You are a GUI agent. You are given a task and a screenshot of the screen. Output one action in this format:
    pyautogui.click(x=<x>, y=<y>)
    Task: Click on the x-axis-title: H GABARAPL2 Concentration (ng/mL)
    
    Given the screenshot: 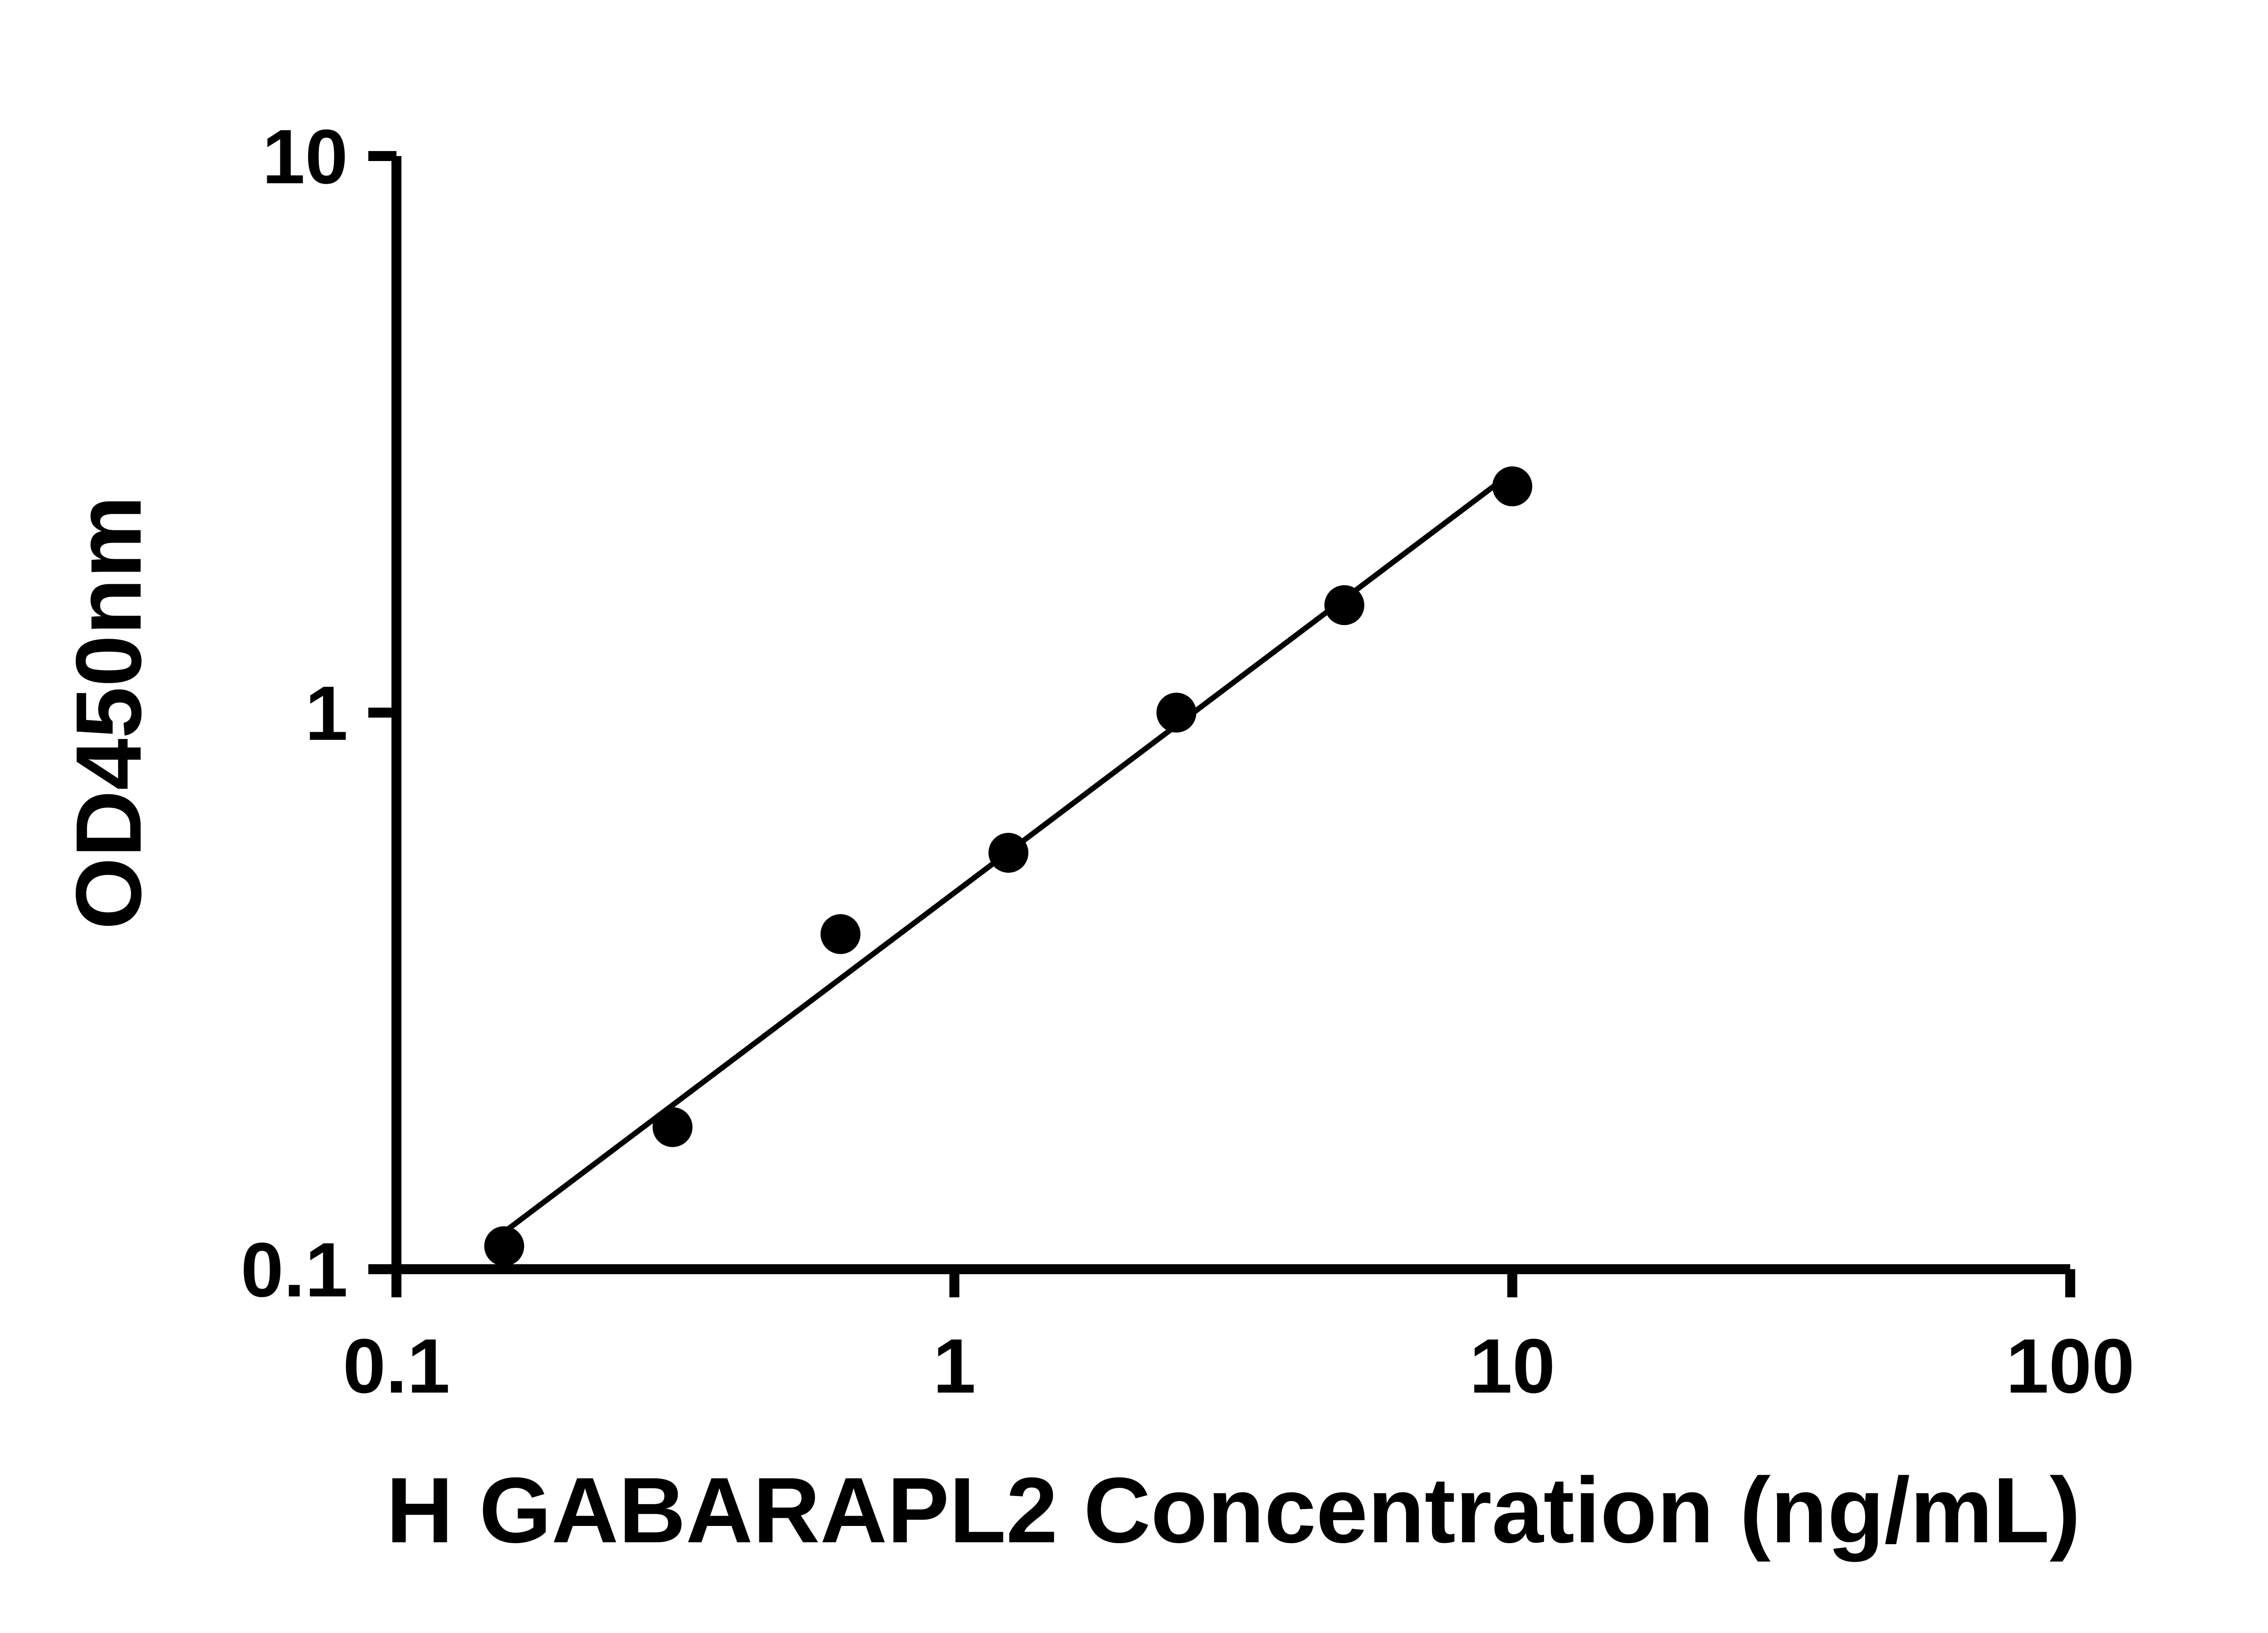 What is the action you would take?
    pyautogui.click(x=1233, y=1510)
    